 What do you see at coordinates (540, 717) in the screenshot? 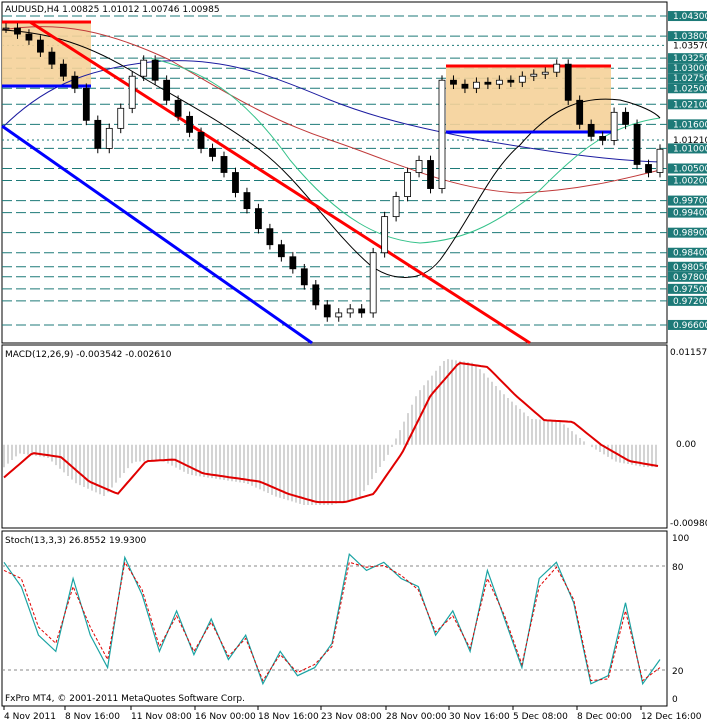
I see `time-axis-label: 5 Dec 08:00` at bounding box center [540, 717].